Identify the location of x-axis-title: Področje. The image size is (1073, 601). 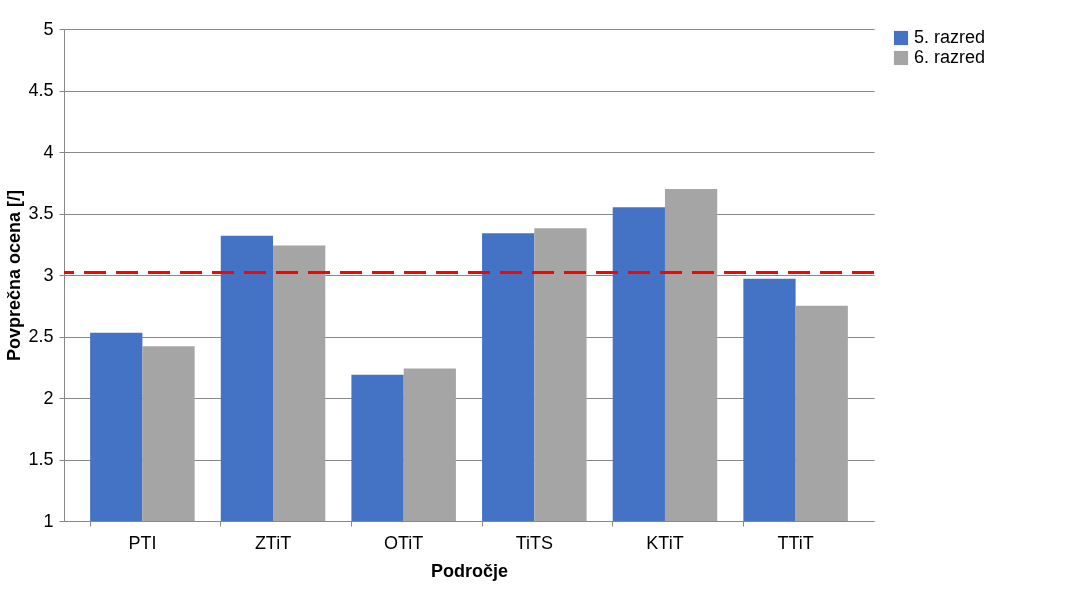
(469, 570).